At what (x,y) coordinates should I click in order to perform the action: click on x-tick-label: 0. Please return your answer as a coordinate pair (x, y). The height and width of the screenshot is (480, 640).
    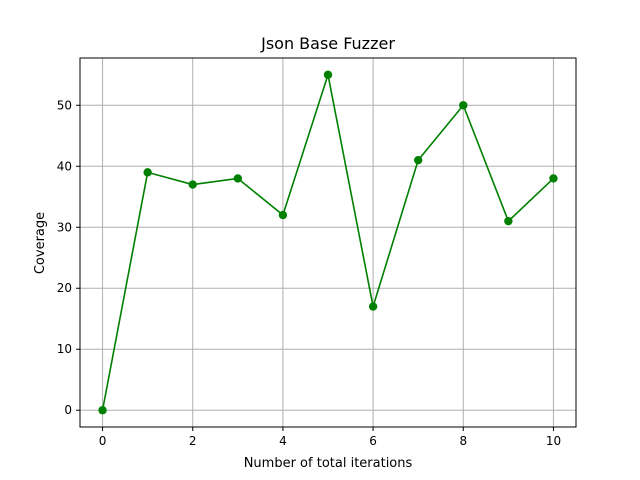
    Looking at the image, I should click on (103, 441).